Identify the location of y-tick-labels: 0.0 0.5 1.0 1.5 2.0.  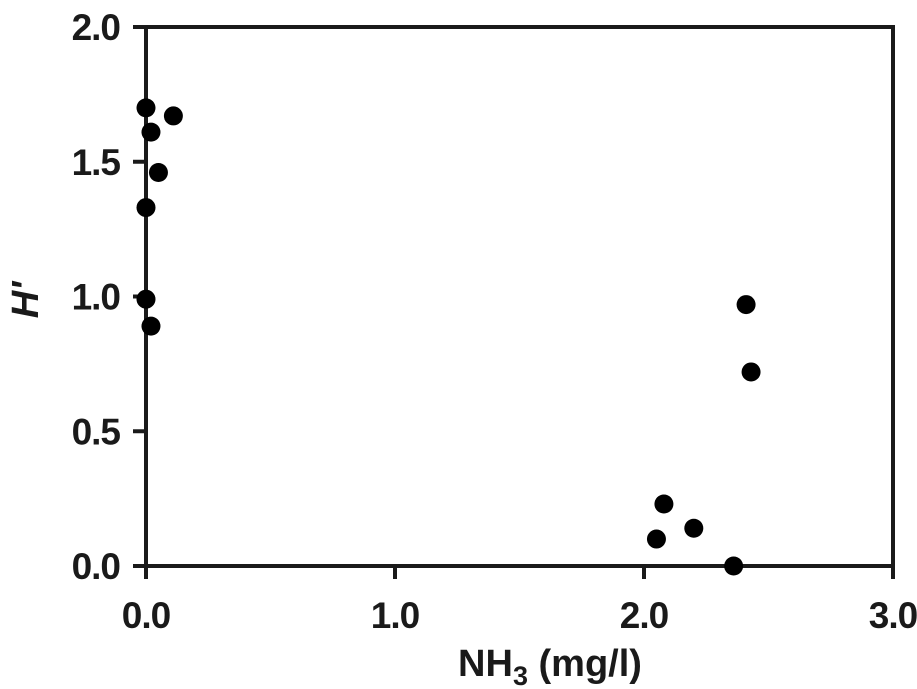
(97, 297).